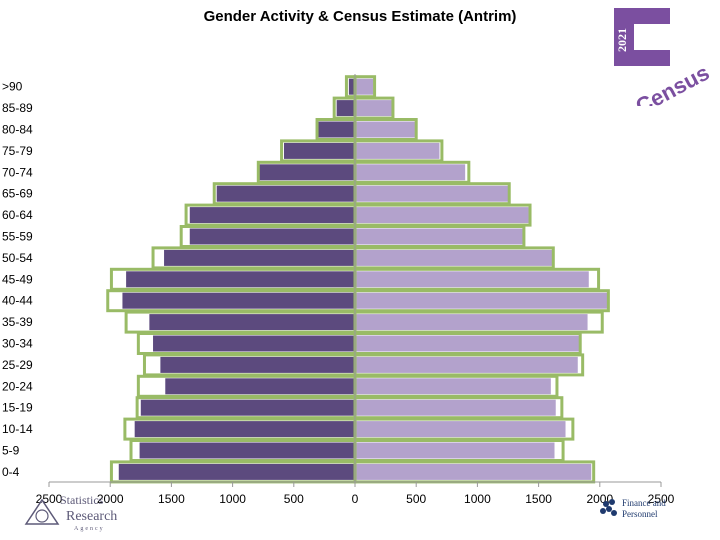 Image resolution: width=720 pixels, height=540 pixels. Describe the element at coordinates (17, 429) in the screenshot. I see `age-label: 10-14` at that location.